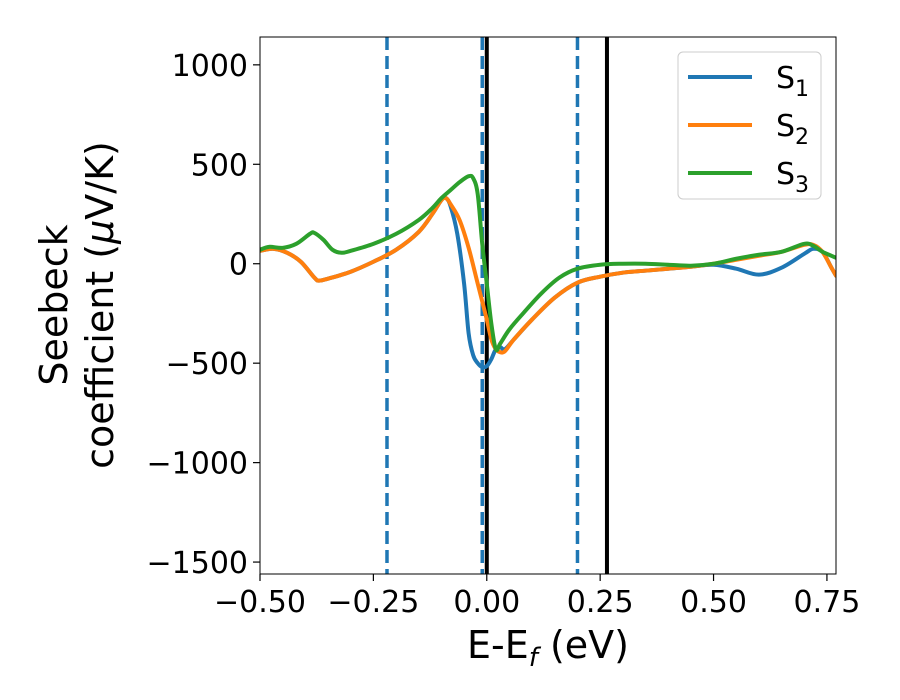 This screenshot has height=700, width=900. What do you see at coordinates (100, 232) in the screenshot?
I see `y-axis-label-mu: μ` at bounding box center [100, 232].